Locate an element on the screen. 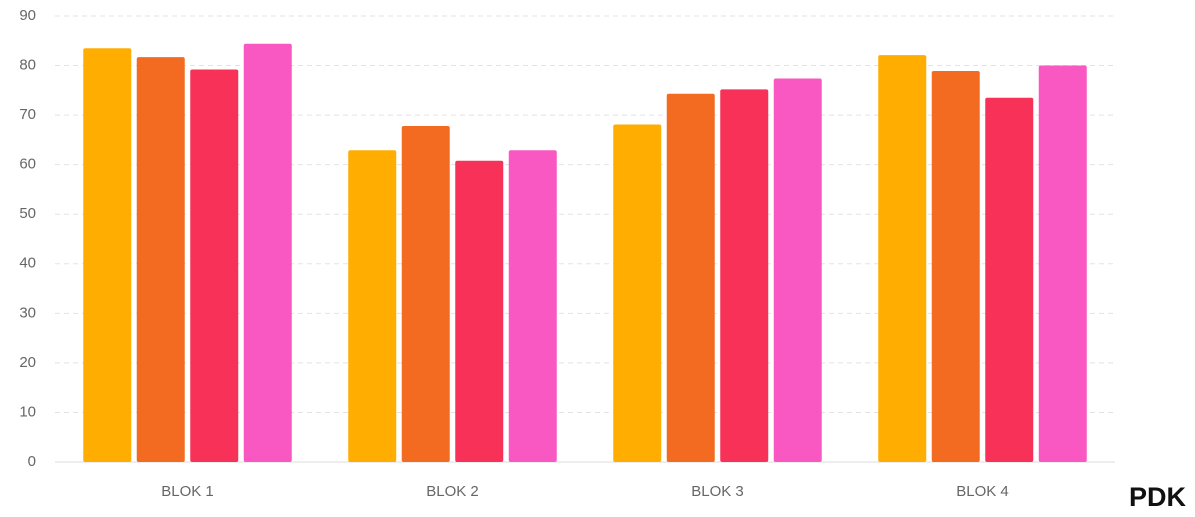 The image size is (1195, 517). y-tick-label: 60 is located at coordinates (27, 164).